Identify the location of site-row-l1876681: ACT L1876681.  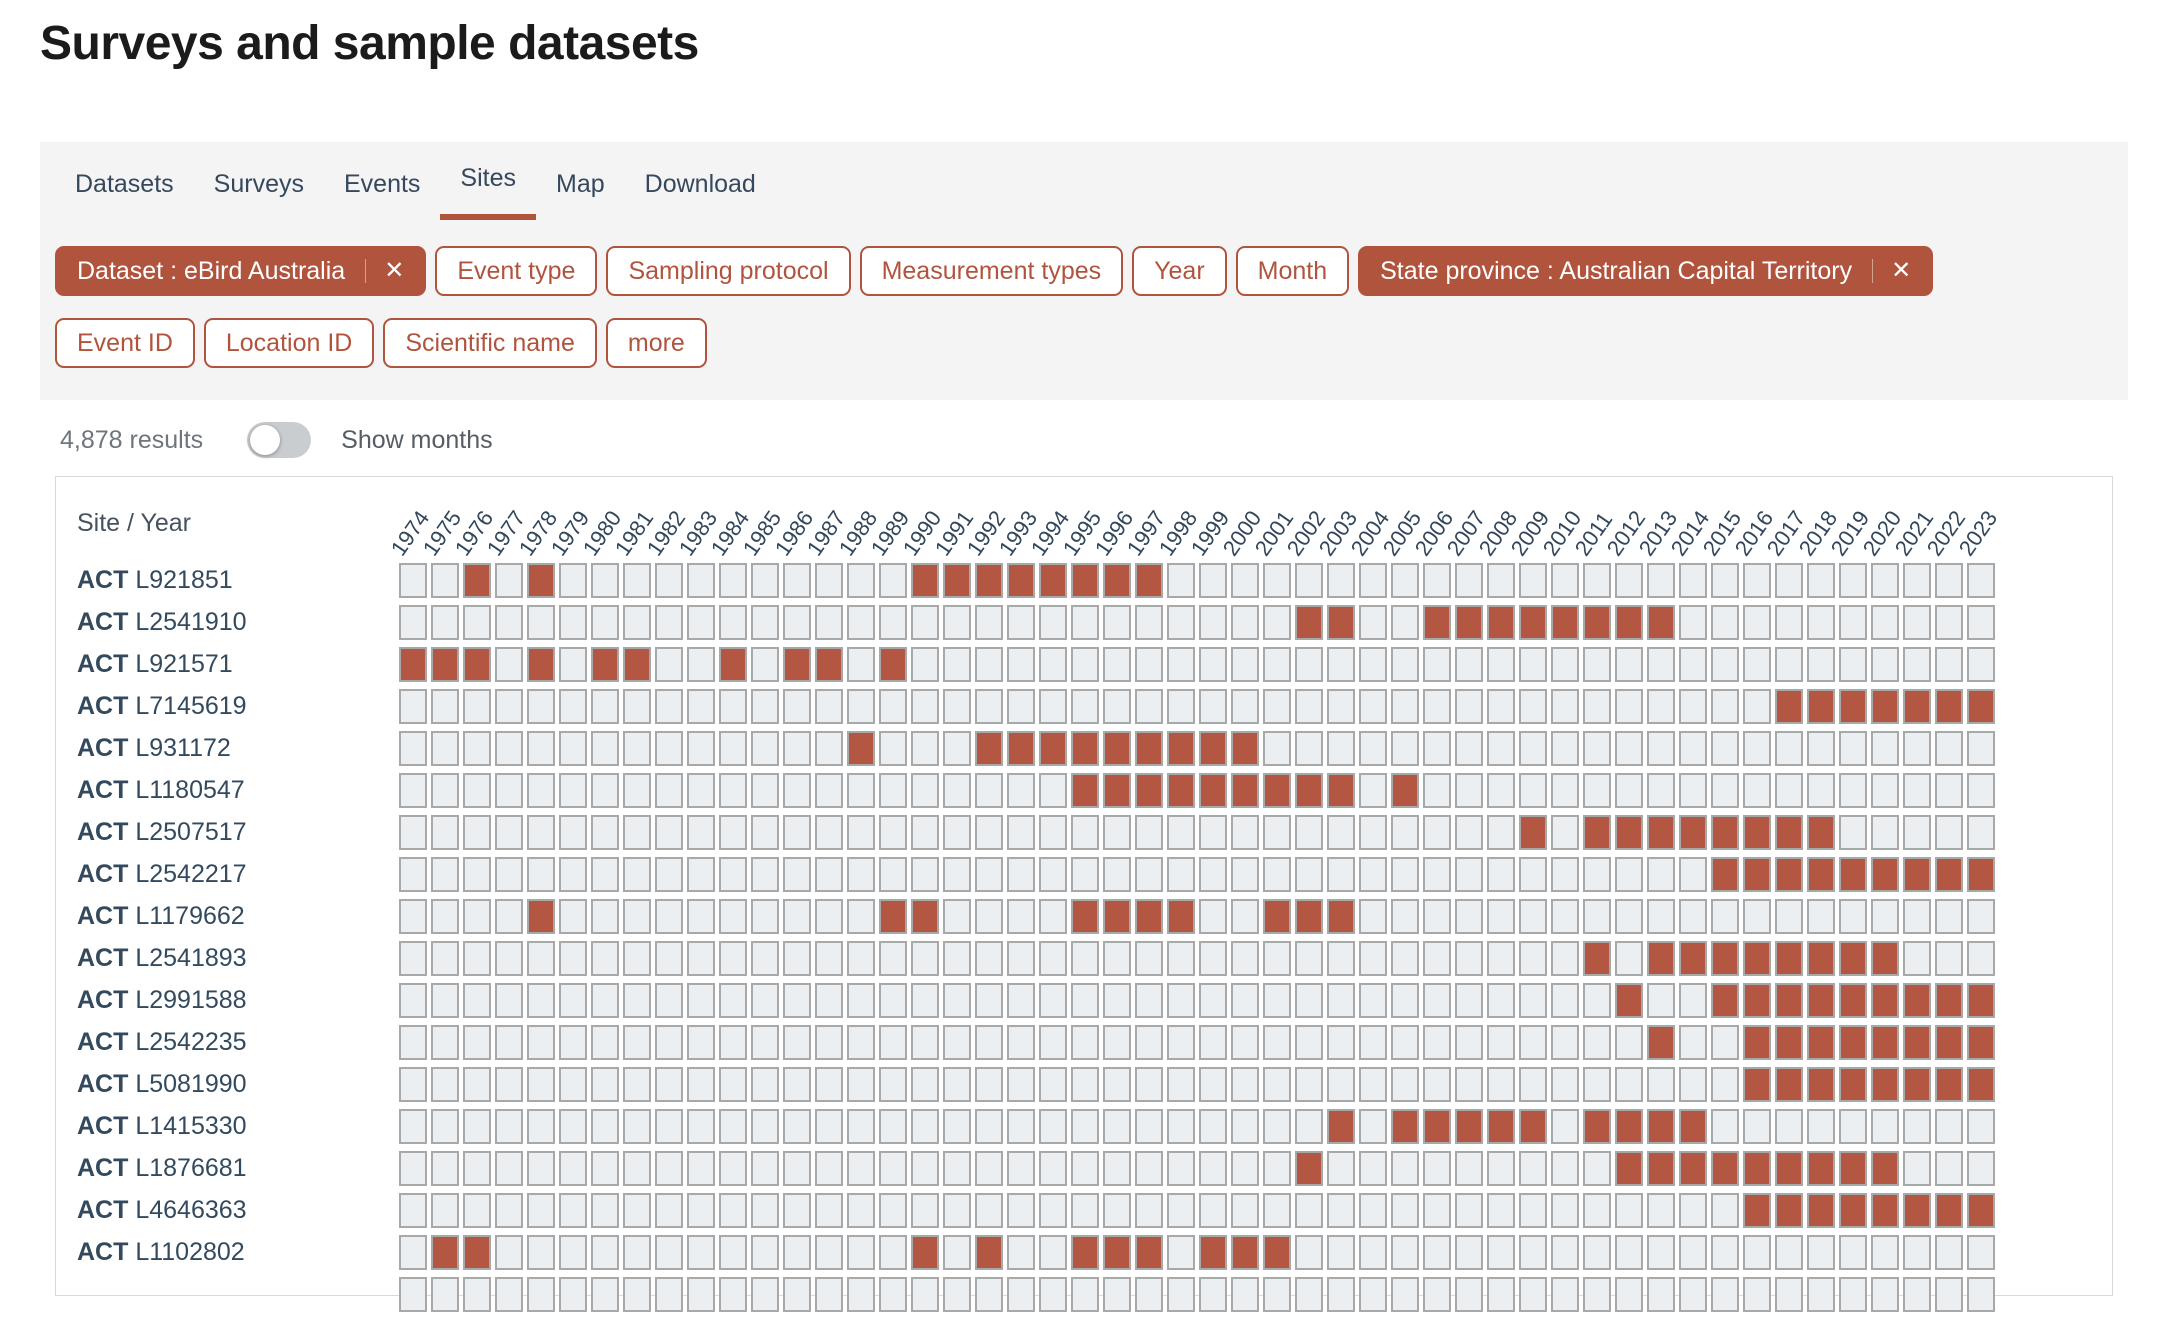
(1084, 1168).